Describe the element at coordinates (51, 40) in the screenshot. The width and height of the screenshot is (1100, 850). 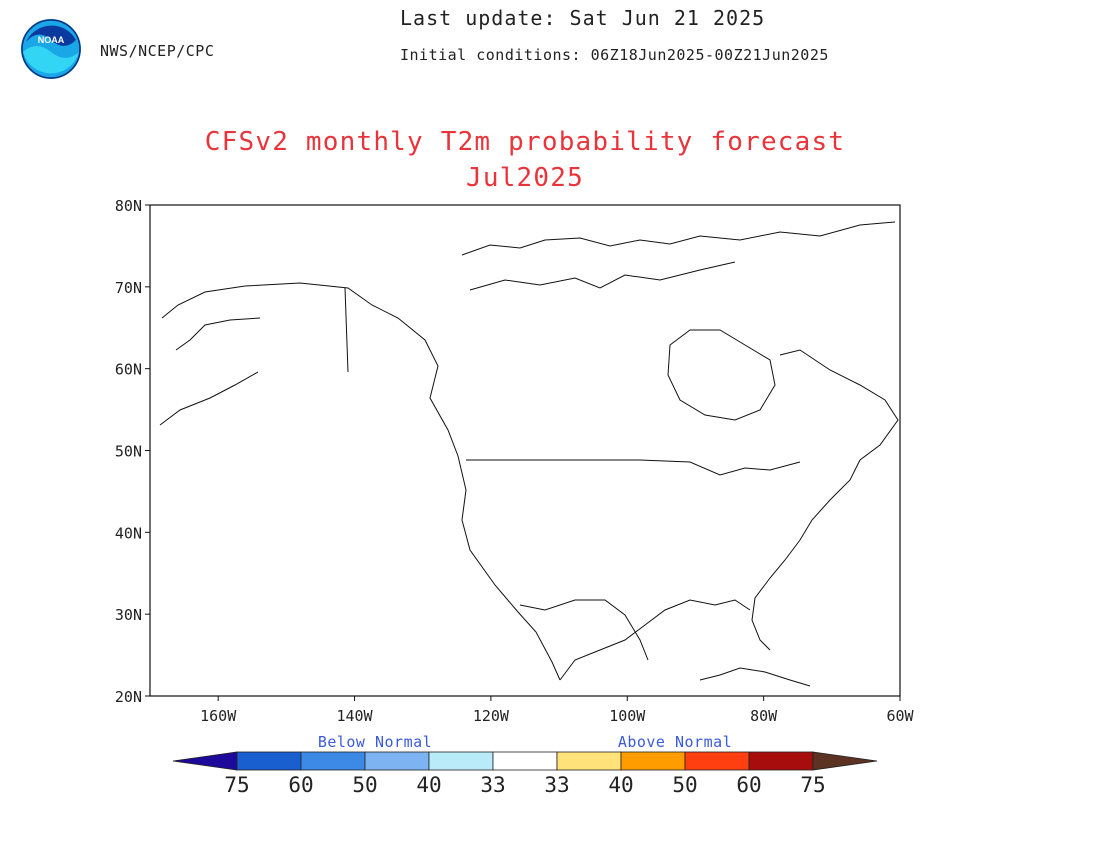
I see `logo-lettering: NOAA` at that location.